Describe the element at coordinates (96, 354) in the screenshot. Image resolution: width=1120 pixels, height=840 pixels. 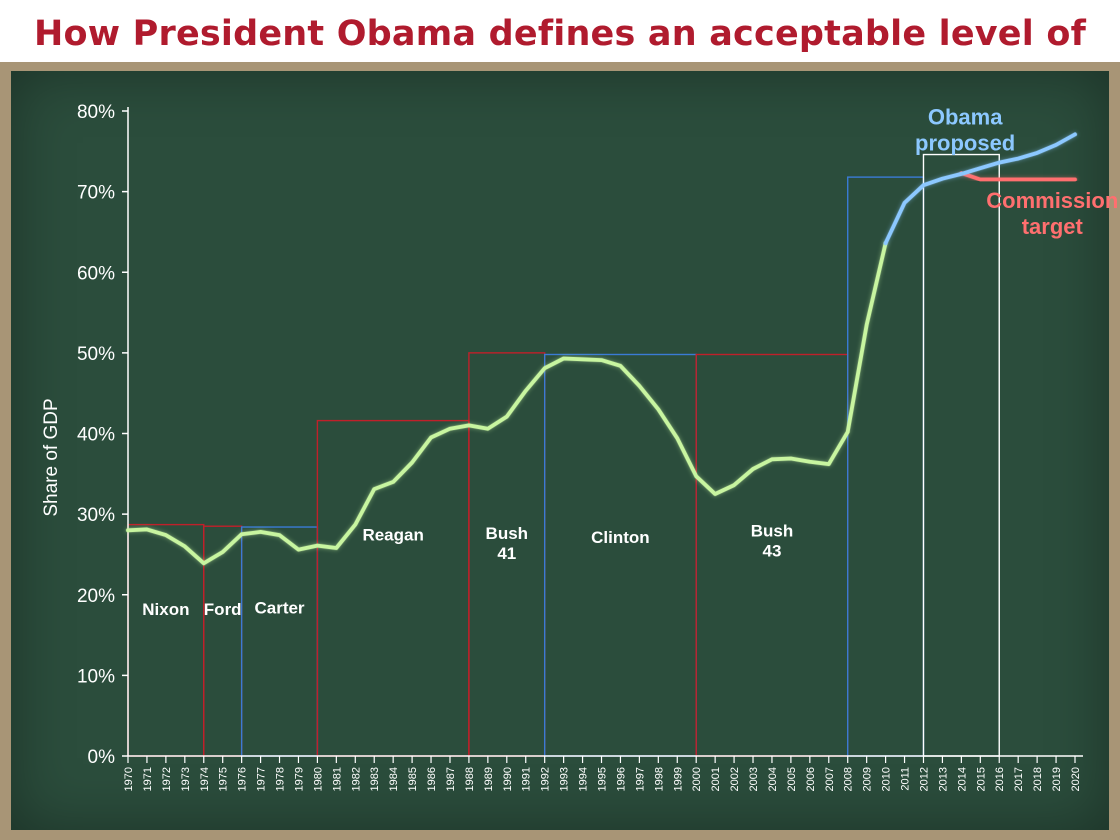
I see `y-tick-label: 50%` at that location.